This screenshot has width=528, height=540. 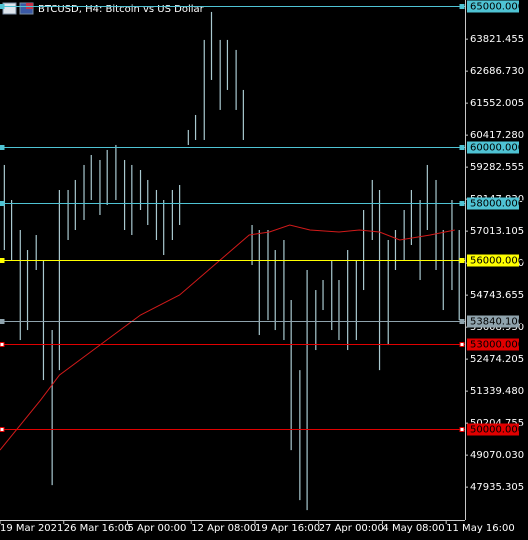 I want to click on x-tick-label: 11 May 16:00, so click(x=480, y=528).